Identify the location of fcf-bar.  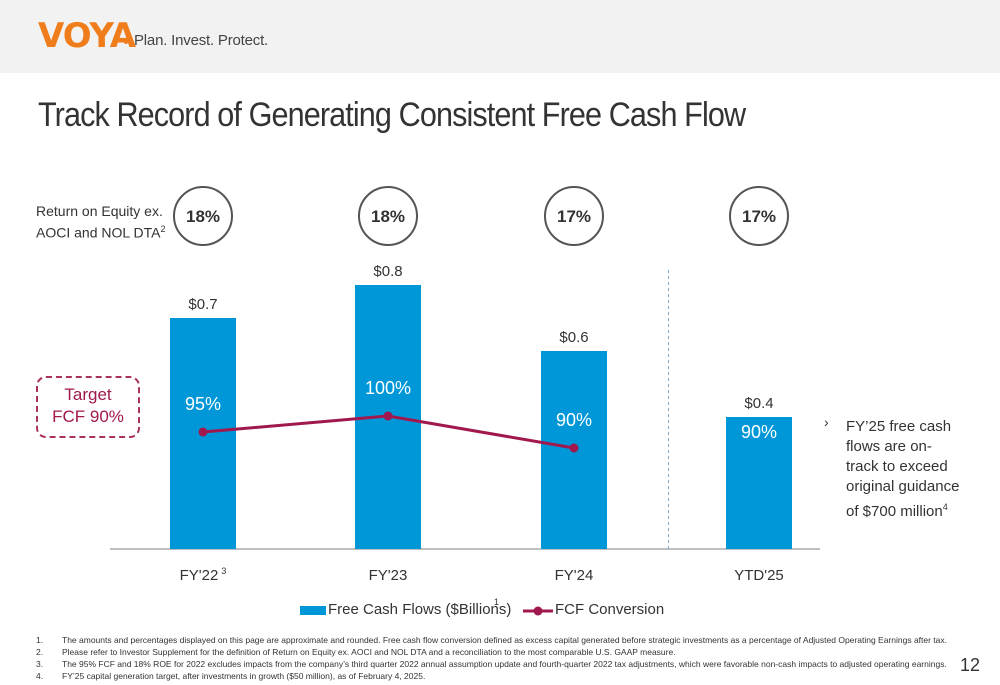
(759, 483).